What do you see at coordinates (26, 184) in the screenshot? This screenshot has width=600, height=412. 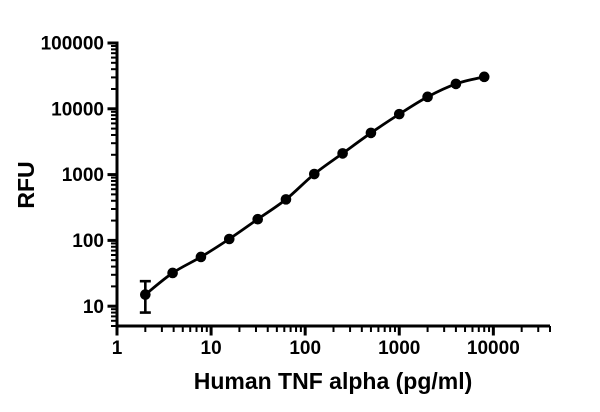 I see `y-axis-title: RFU` at bounding box center [26, 184].